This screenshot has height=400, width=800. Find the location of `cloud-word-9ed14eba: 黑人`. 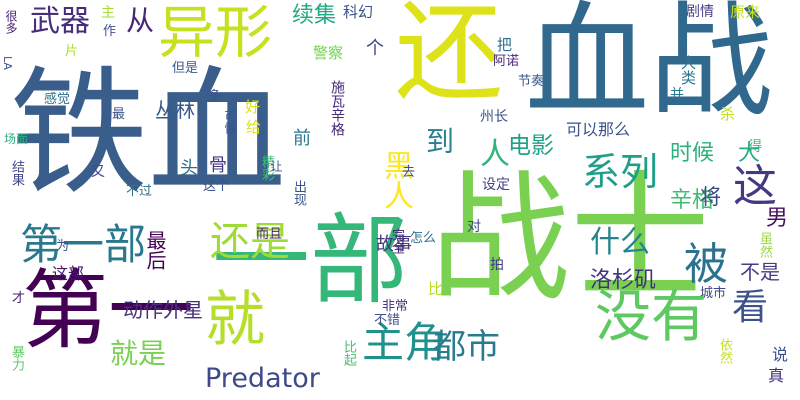

cloud-word-9ed14eba: 黑人 is located at coordinates (395, 180).